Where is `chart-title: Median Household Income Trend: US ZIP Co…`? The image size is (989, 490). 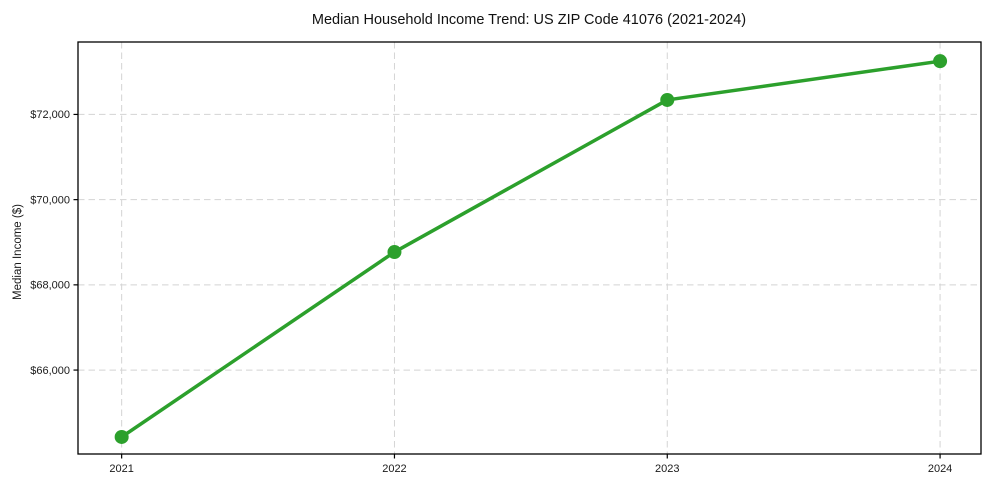
chart-title: Median Household Income Trend: US ZIP Co… is located at coordinates (529, 20).